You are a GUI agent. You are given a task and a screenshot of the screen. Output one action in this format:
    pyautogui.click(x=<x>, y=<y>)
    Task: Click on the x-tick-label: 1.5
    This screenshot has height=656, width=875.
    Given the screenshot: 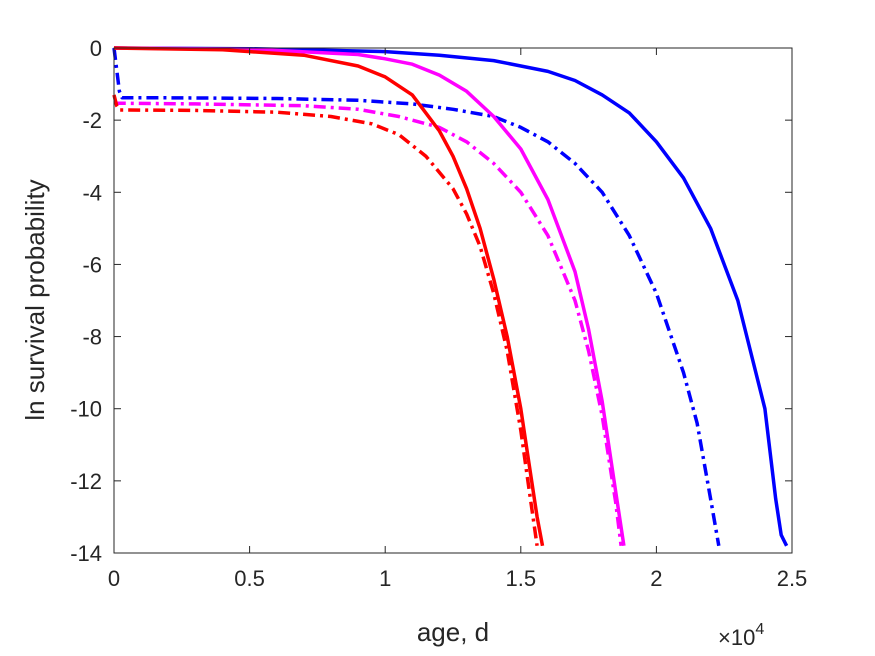 What is the action you would take?
    pyautogui.click(x=521, y=578)
    